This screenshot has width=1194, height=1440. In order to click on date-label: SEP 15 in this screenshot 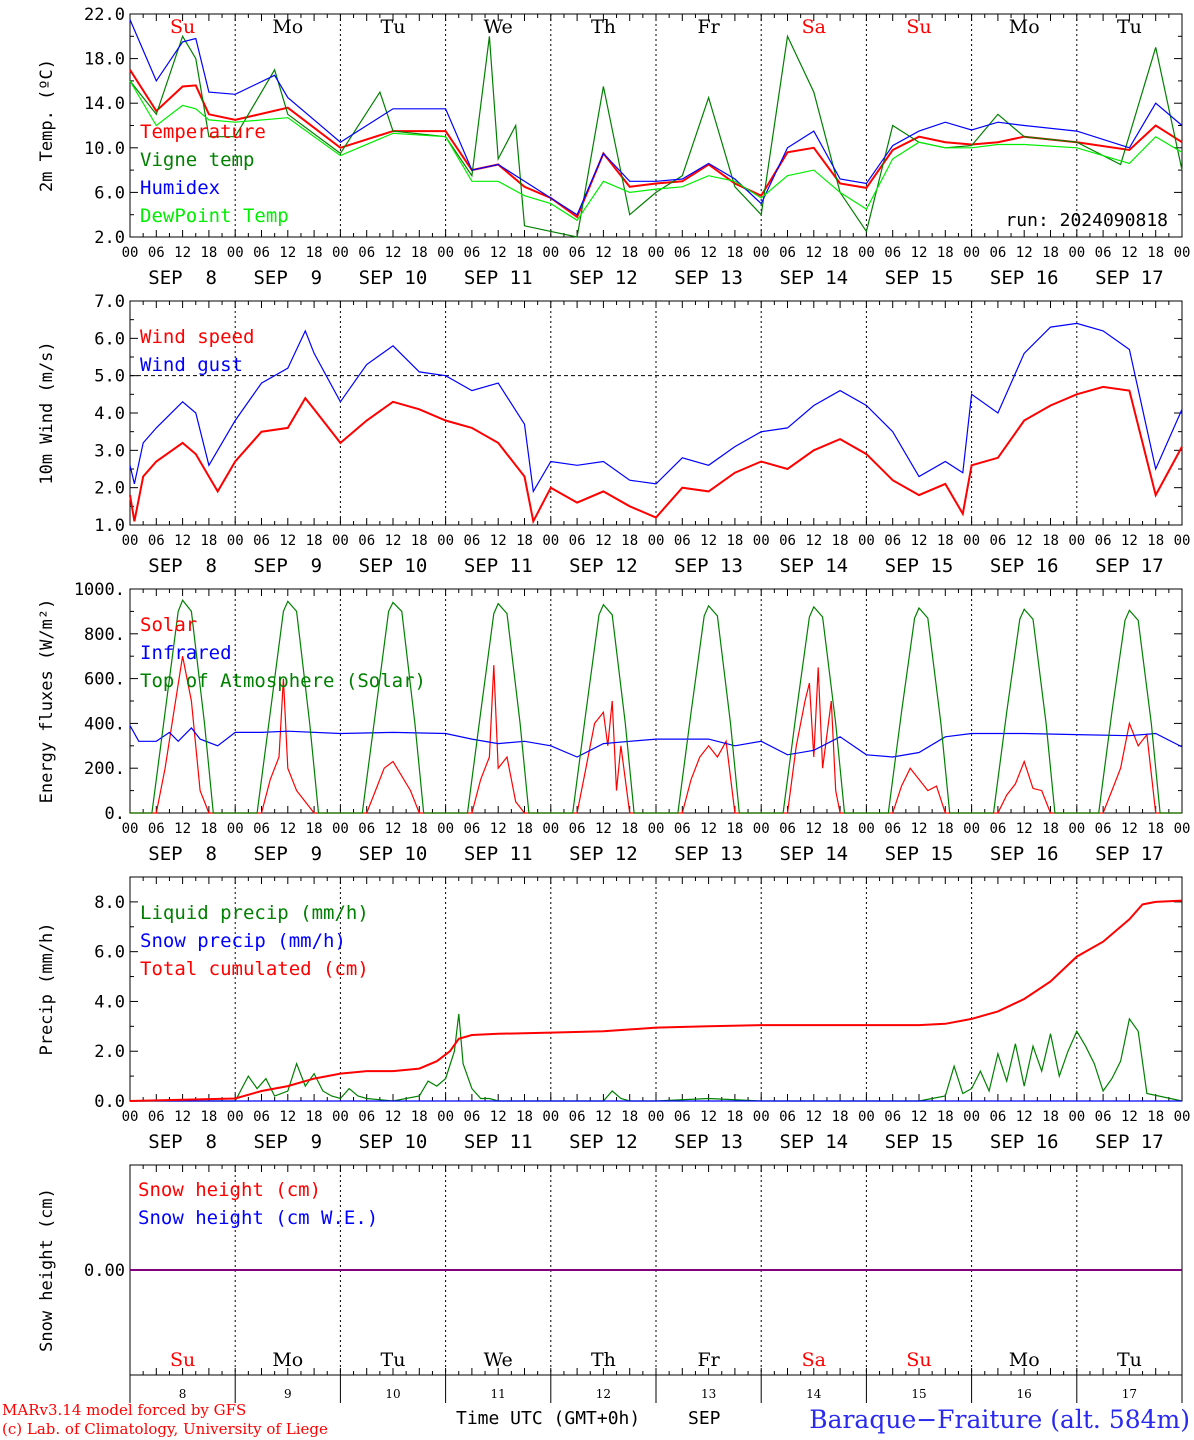, I will do `click(919, 566)`.